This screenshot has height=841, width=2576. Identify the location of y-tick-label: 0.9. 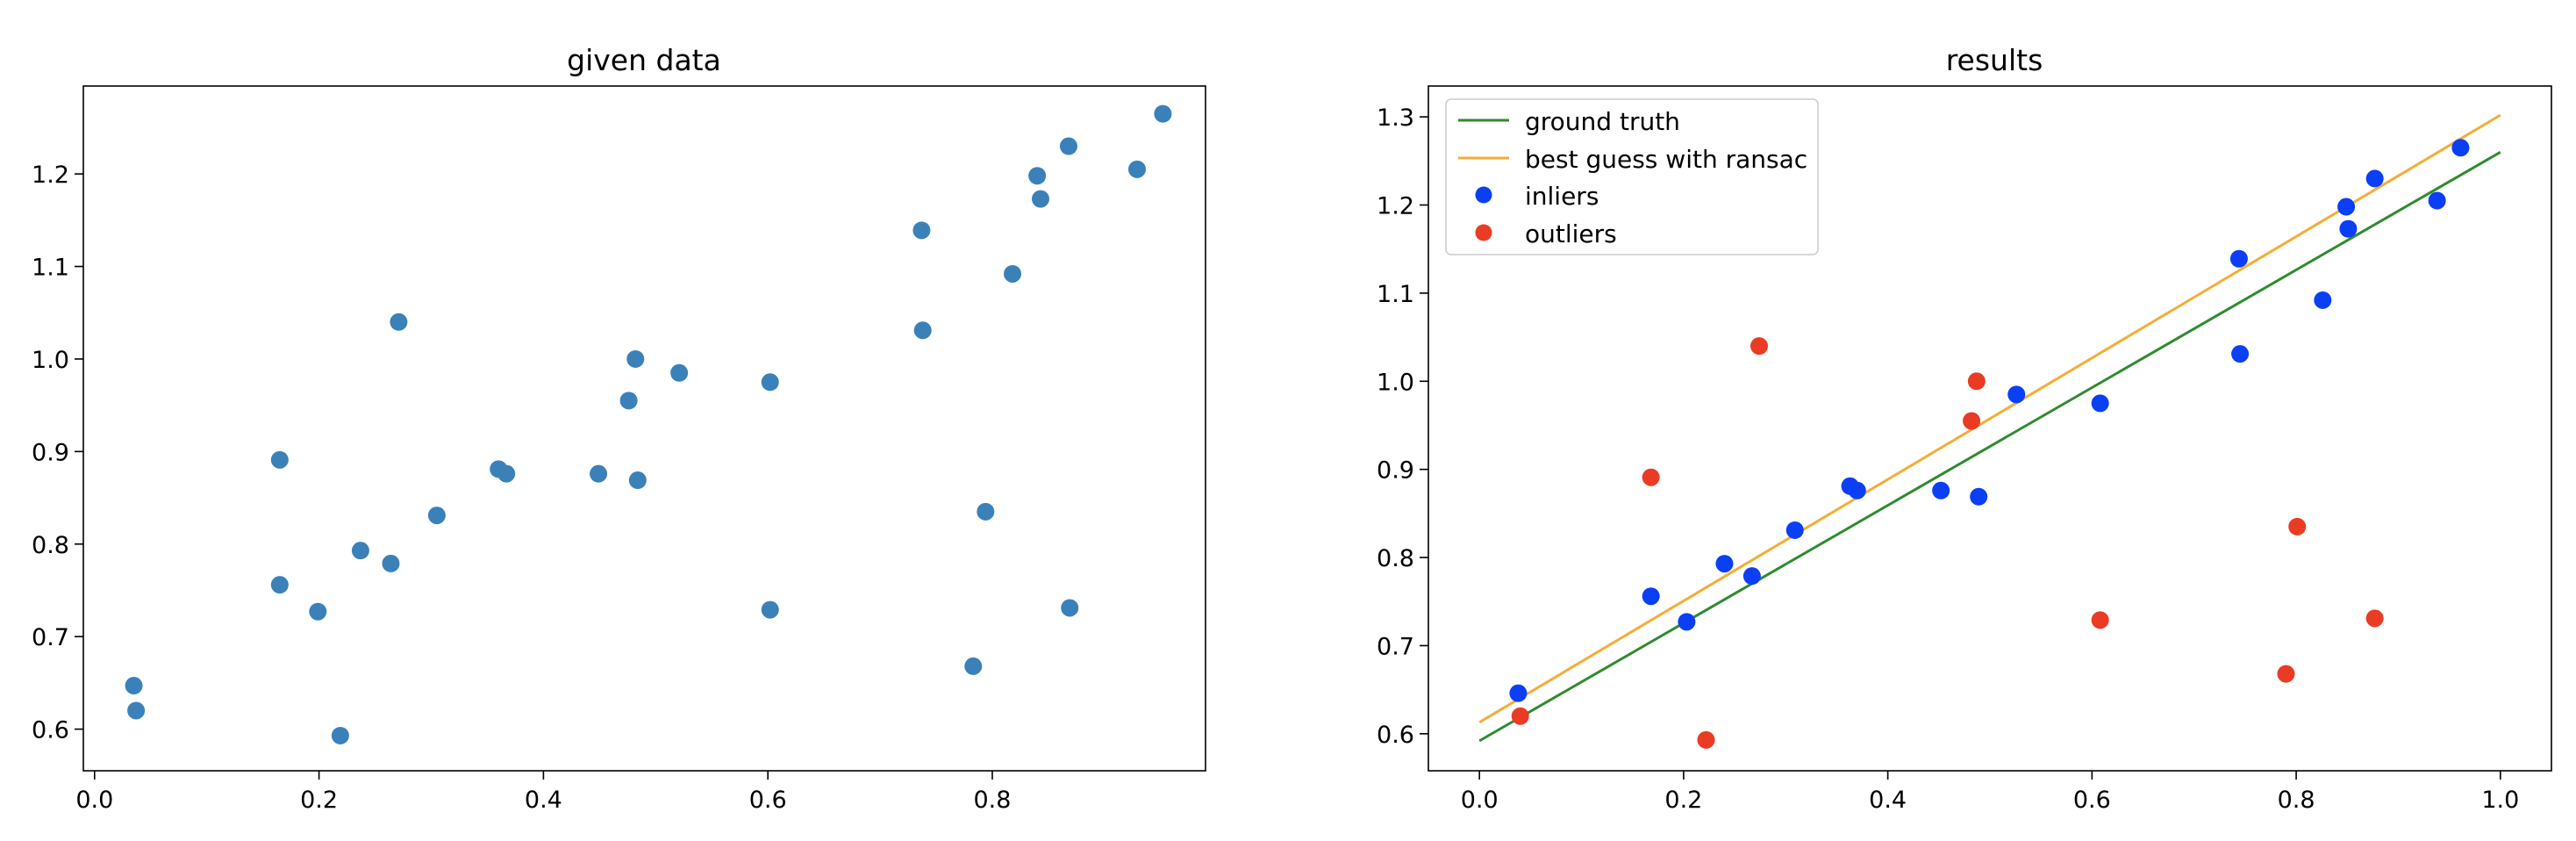
(1395, 471).